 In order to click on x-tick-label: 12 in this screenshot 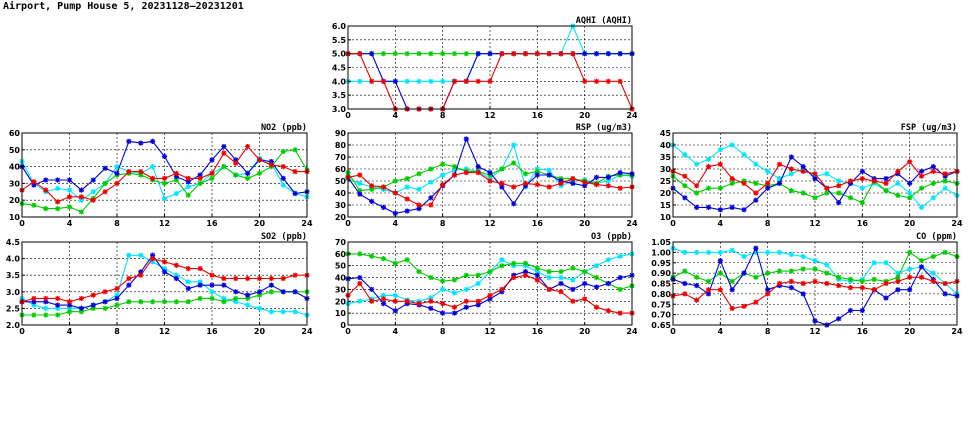, I will do `click(814, 331)`.